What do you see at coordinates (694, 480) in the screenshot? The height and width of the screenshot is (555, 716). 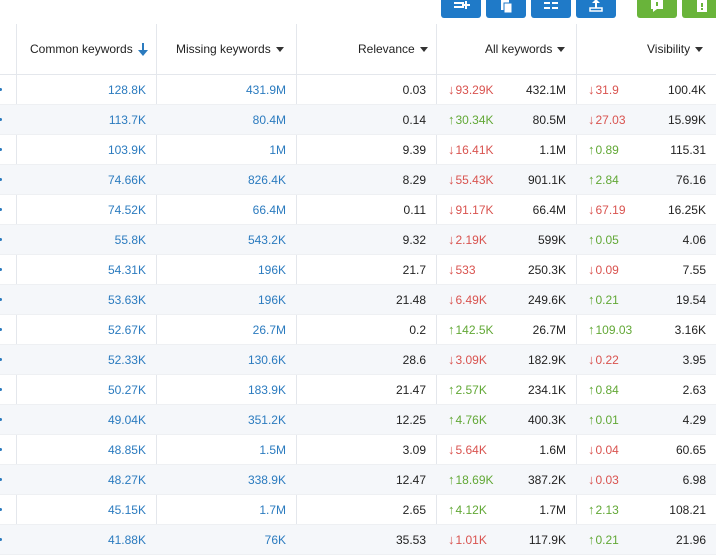 I see `visibility-value: 6.98` at bounding box center [694, 480].